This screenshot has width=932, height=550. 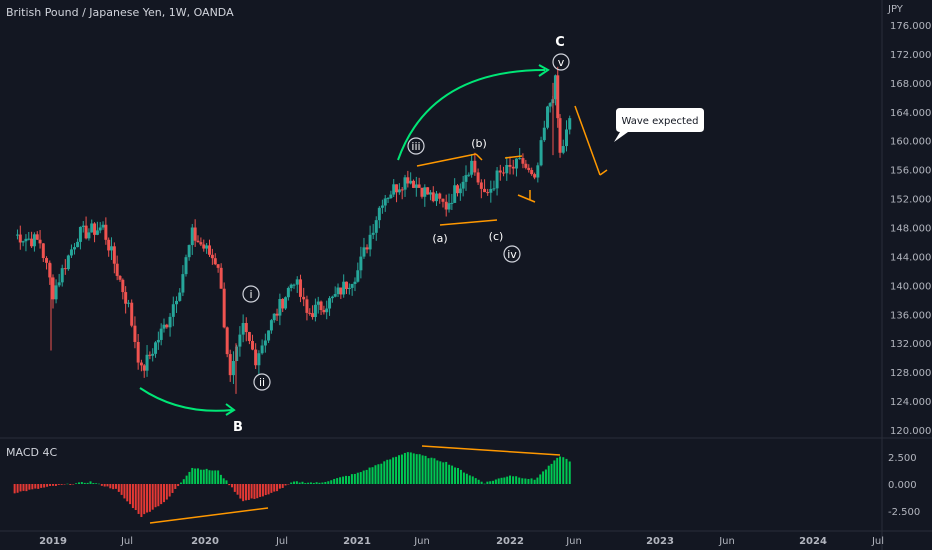 I want to click on y-tick-label: 120.000, so click(x=910, y=431).